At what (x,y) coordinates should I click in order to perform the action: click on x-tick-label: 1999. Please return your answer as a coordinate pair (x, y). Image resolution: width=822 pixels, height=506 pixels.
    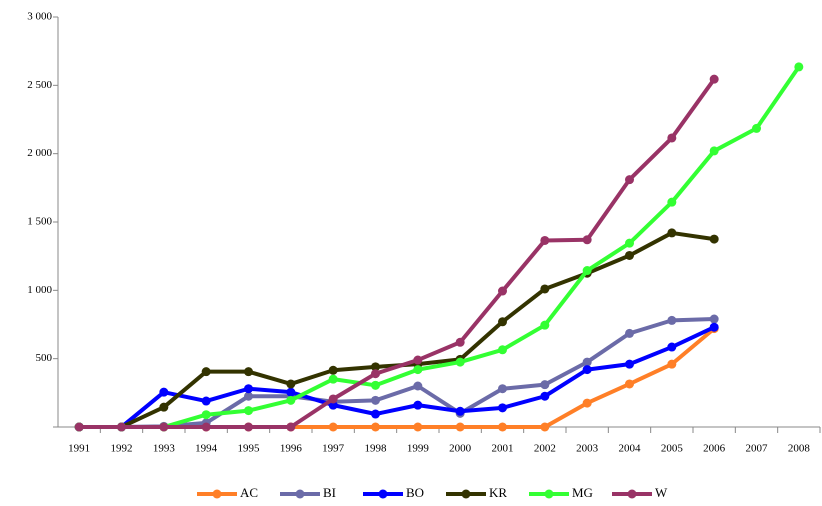
    Looking at the image, I should click on (418, 449).